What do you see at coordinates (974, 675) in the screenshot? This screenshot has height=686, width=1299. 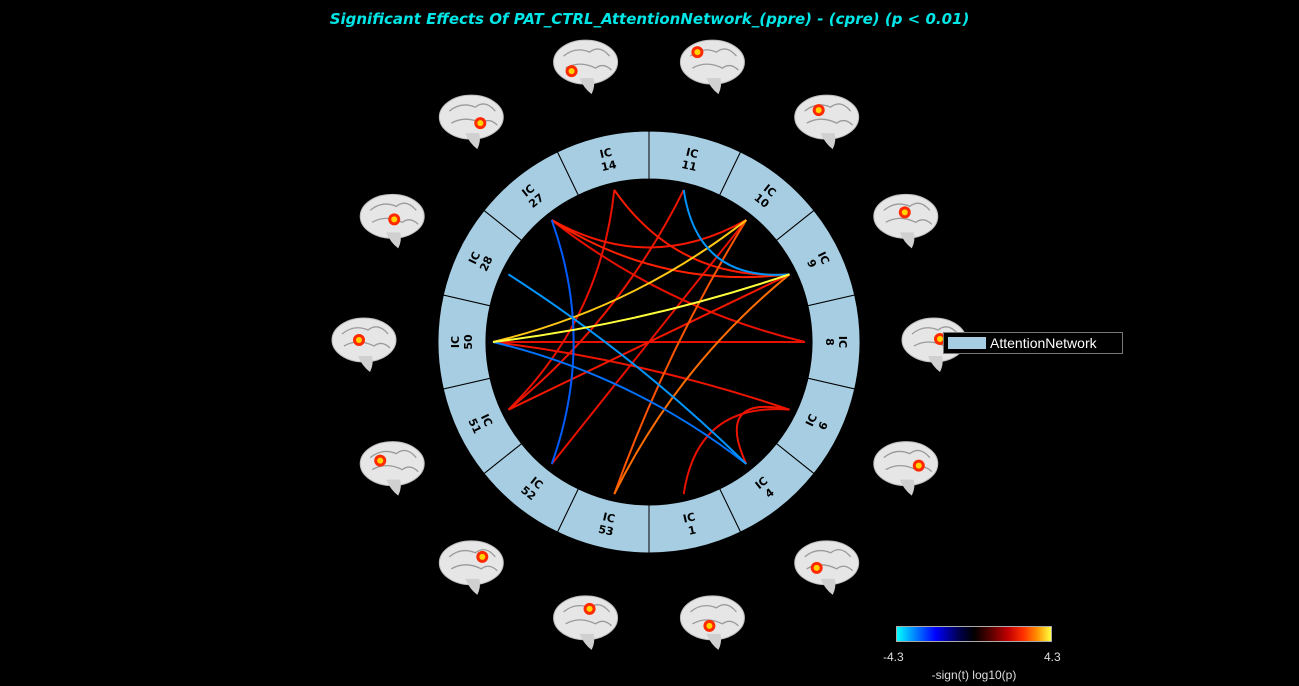 I see `colorbar-label: -sign(t) log10(p)` at bounding box center [974, 675].